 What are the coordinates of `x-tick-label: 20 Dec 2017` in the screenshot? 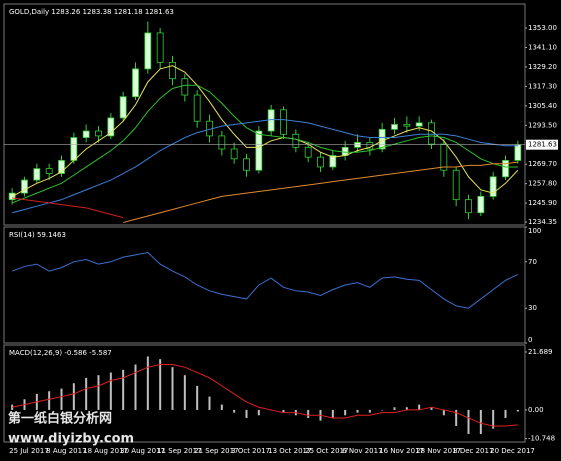 It's located at (512, 451).